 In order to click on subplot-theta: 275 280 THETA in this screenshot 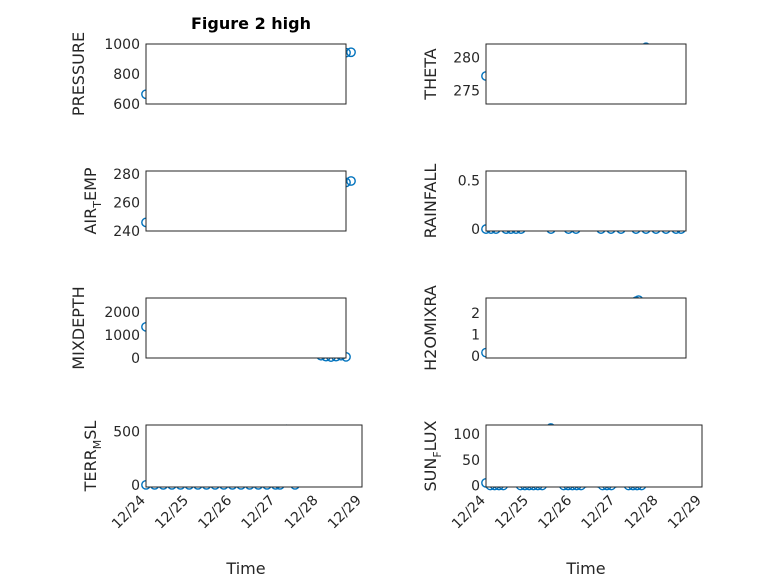, I will do `click(554, 73)`.